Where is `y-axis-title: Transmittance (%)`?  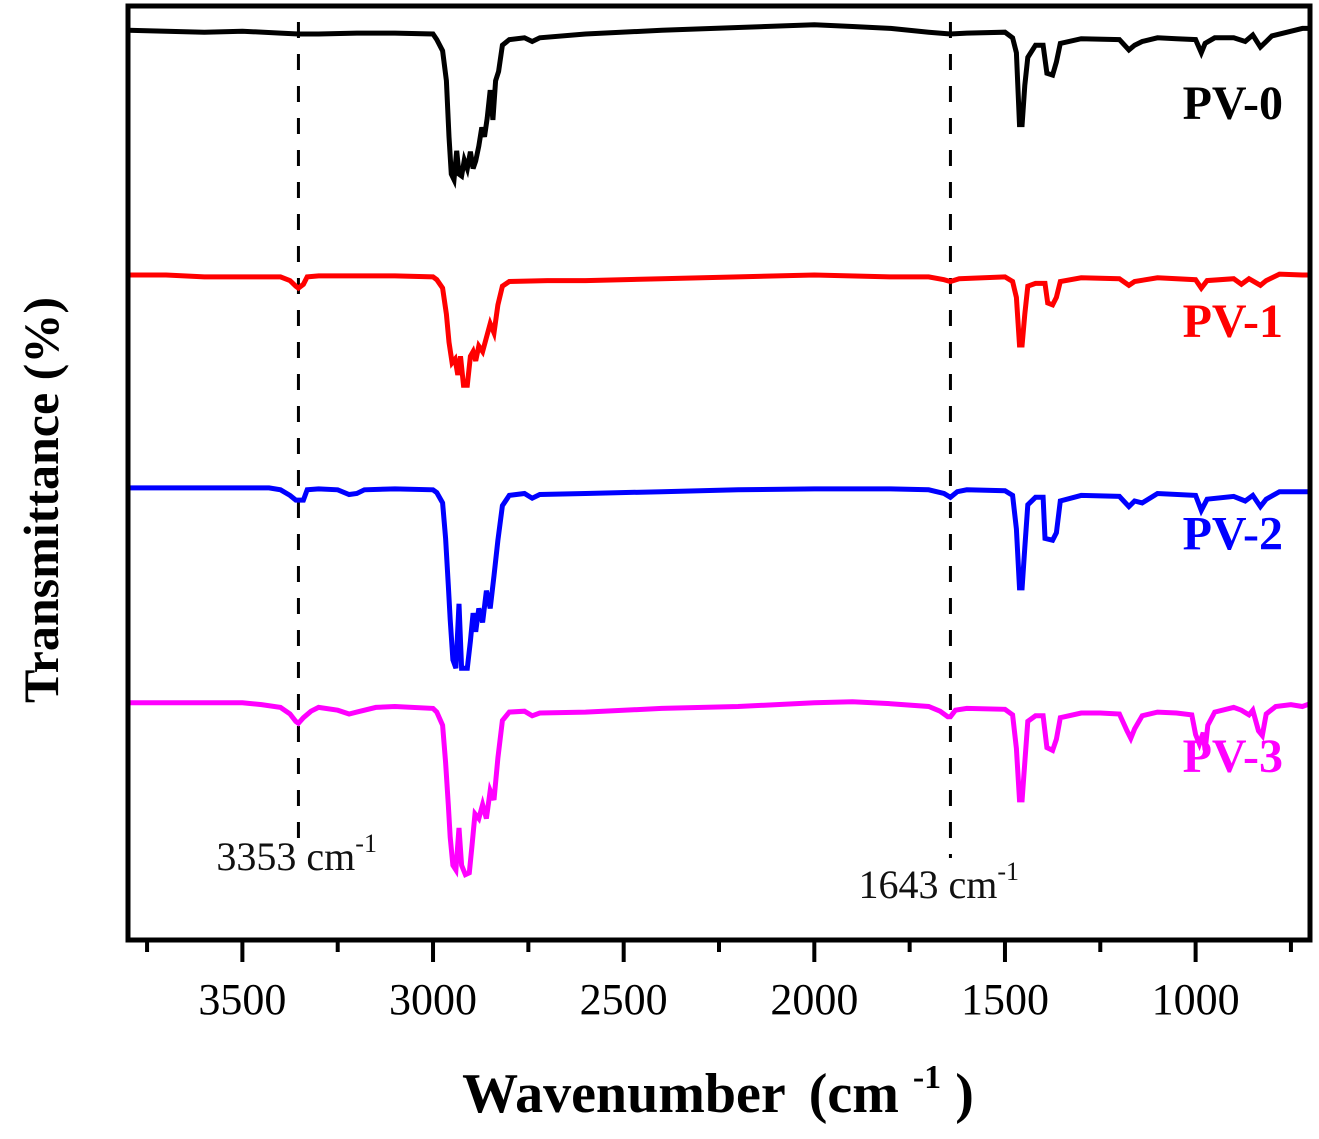
y-axis-title: Transmittance (%) is located at coordinates (41, 500).